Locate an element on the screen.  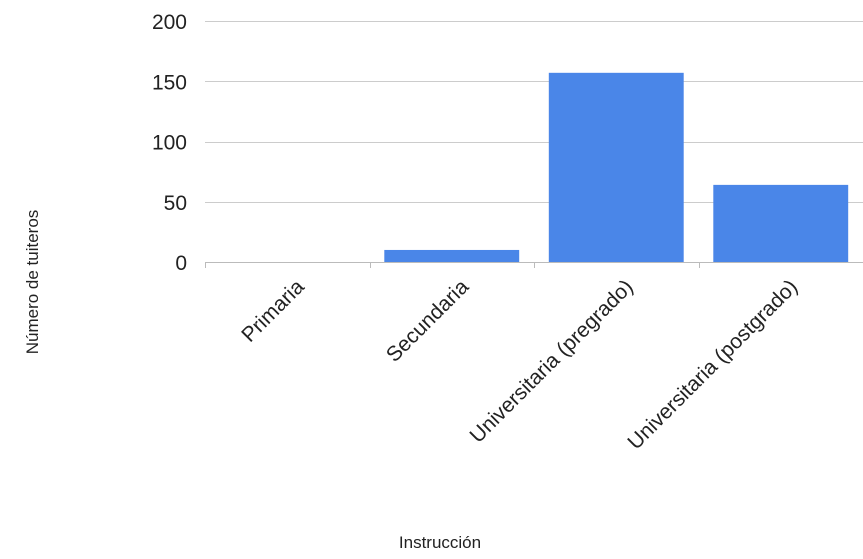
x-tick-label: Primaria is located at coordinates (273, 311).